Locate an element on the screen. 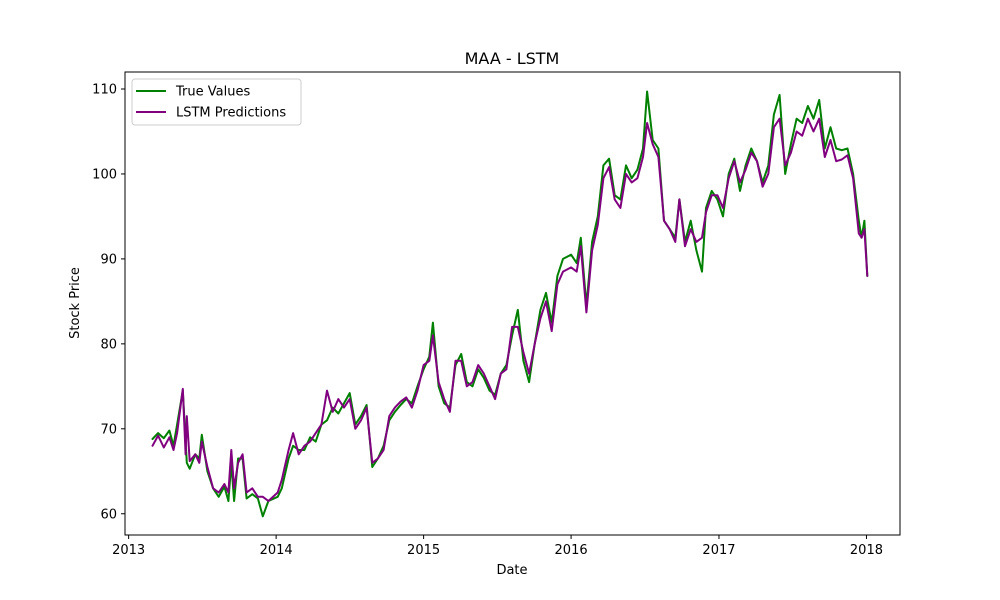  y-tick-label: 80 is located at coordinates (108, 344).